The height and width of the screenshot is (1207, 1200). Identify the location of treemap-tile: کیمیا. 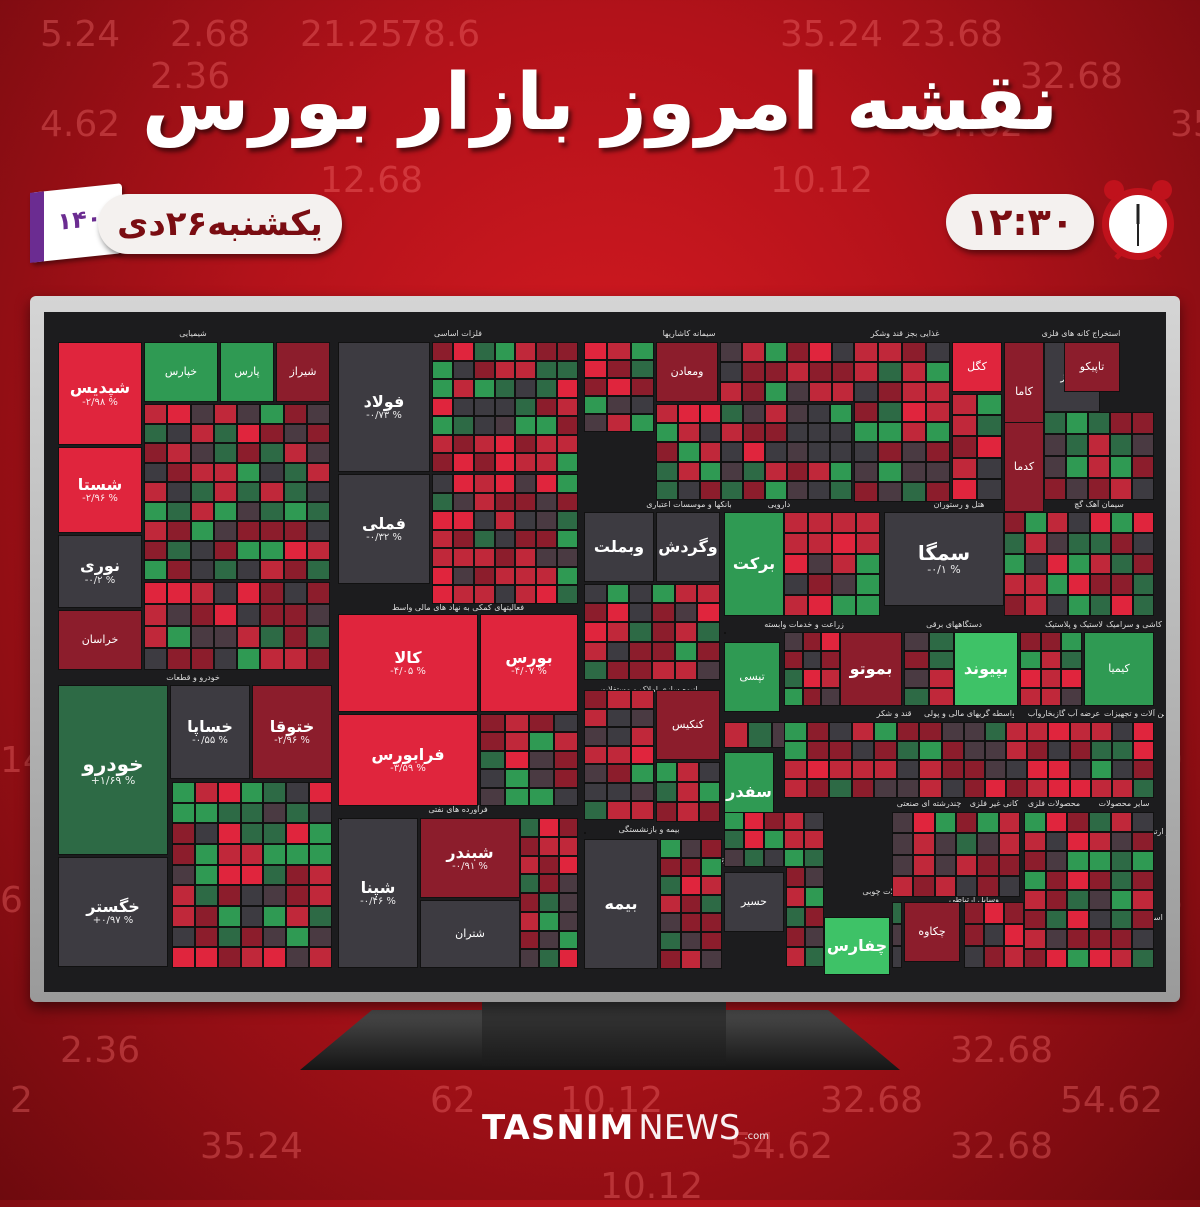
(1119, 669).